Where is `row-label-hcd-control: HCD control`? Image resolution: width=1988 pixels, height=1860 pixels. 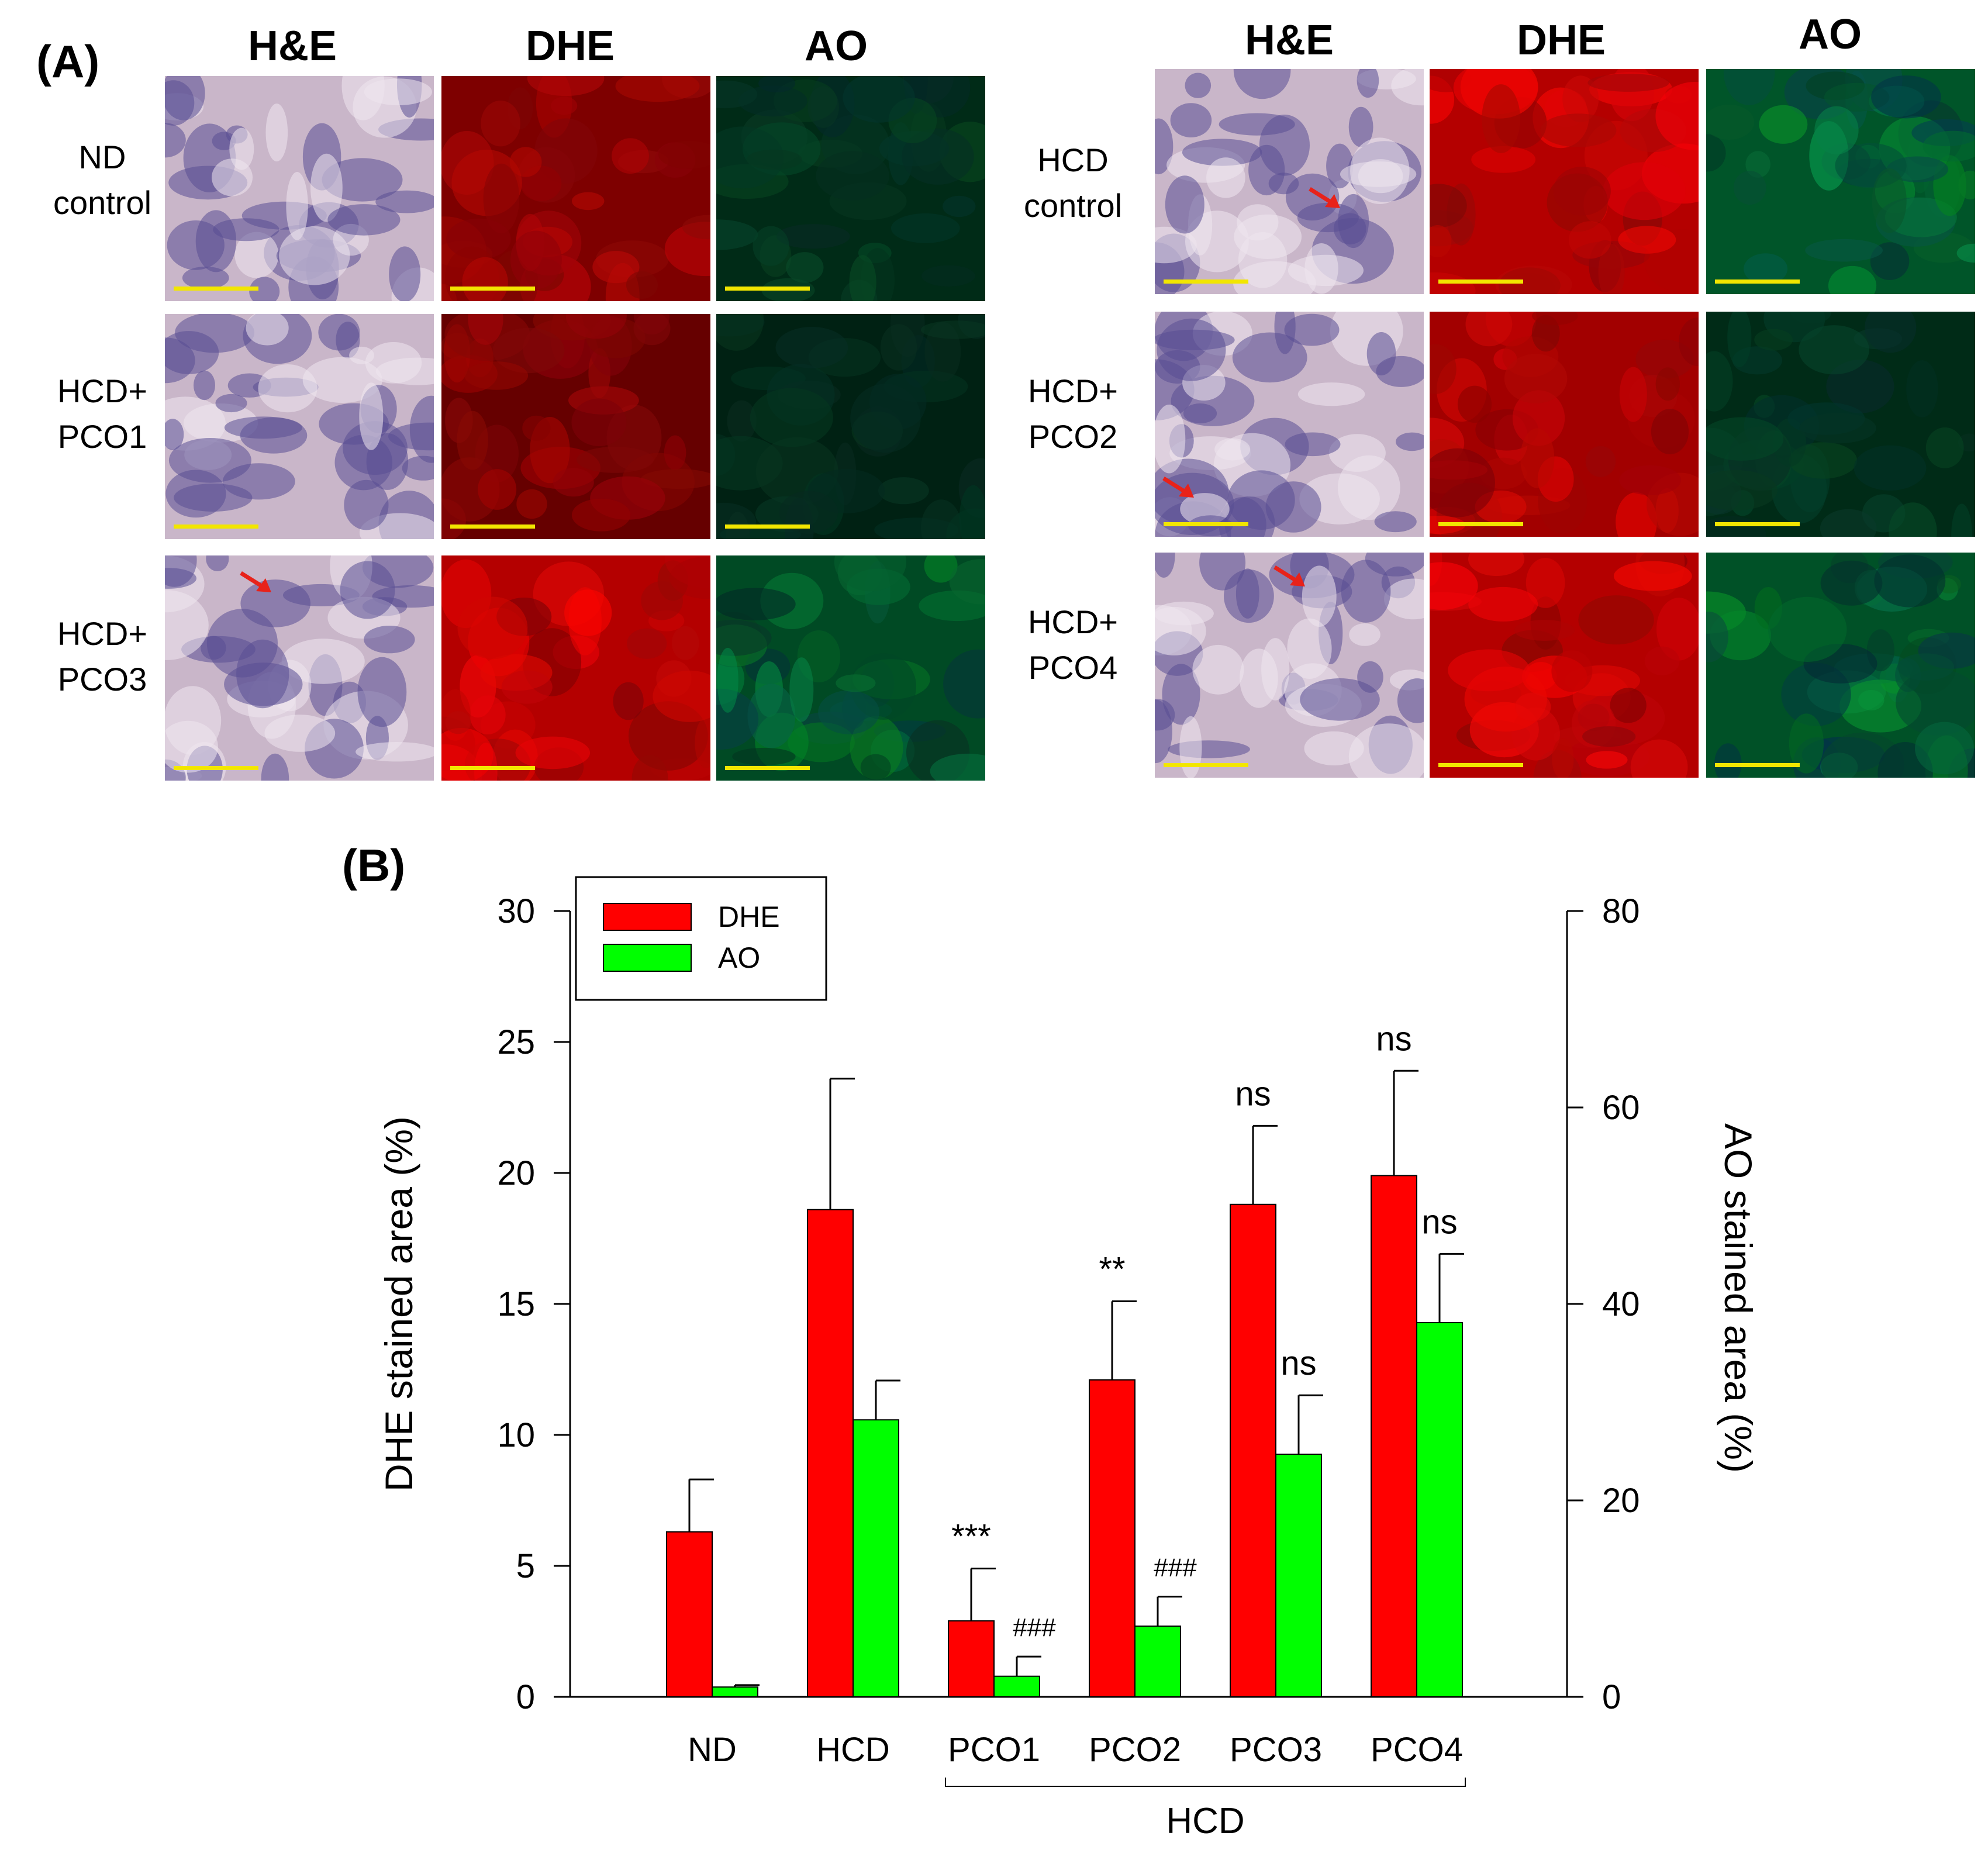
row-label-hcd-control: HCD control is located at coordinates (1073, 183).